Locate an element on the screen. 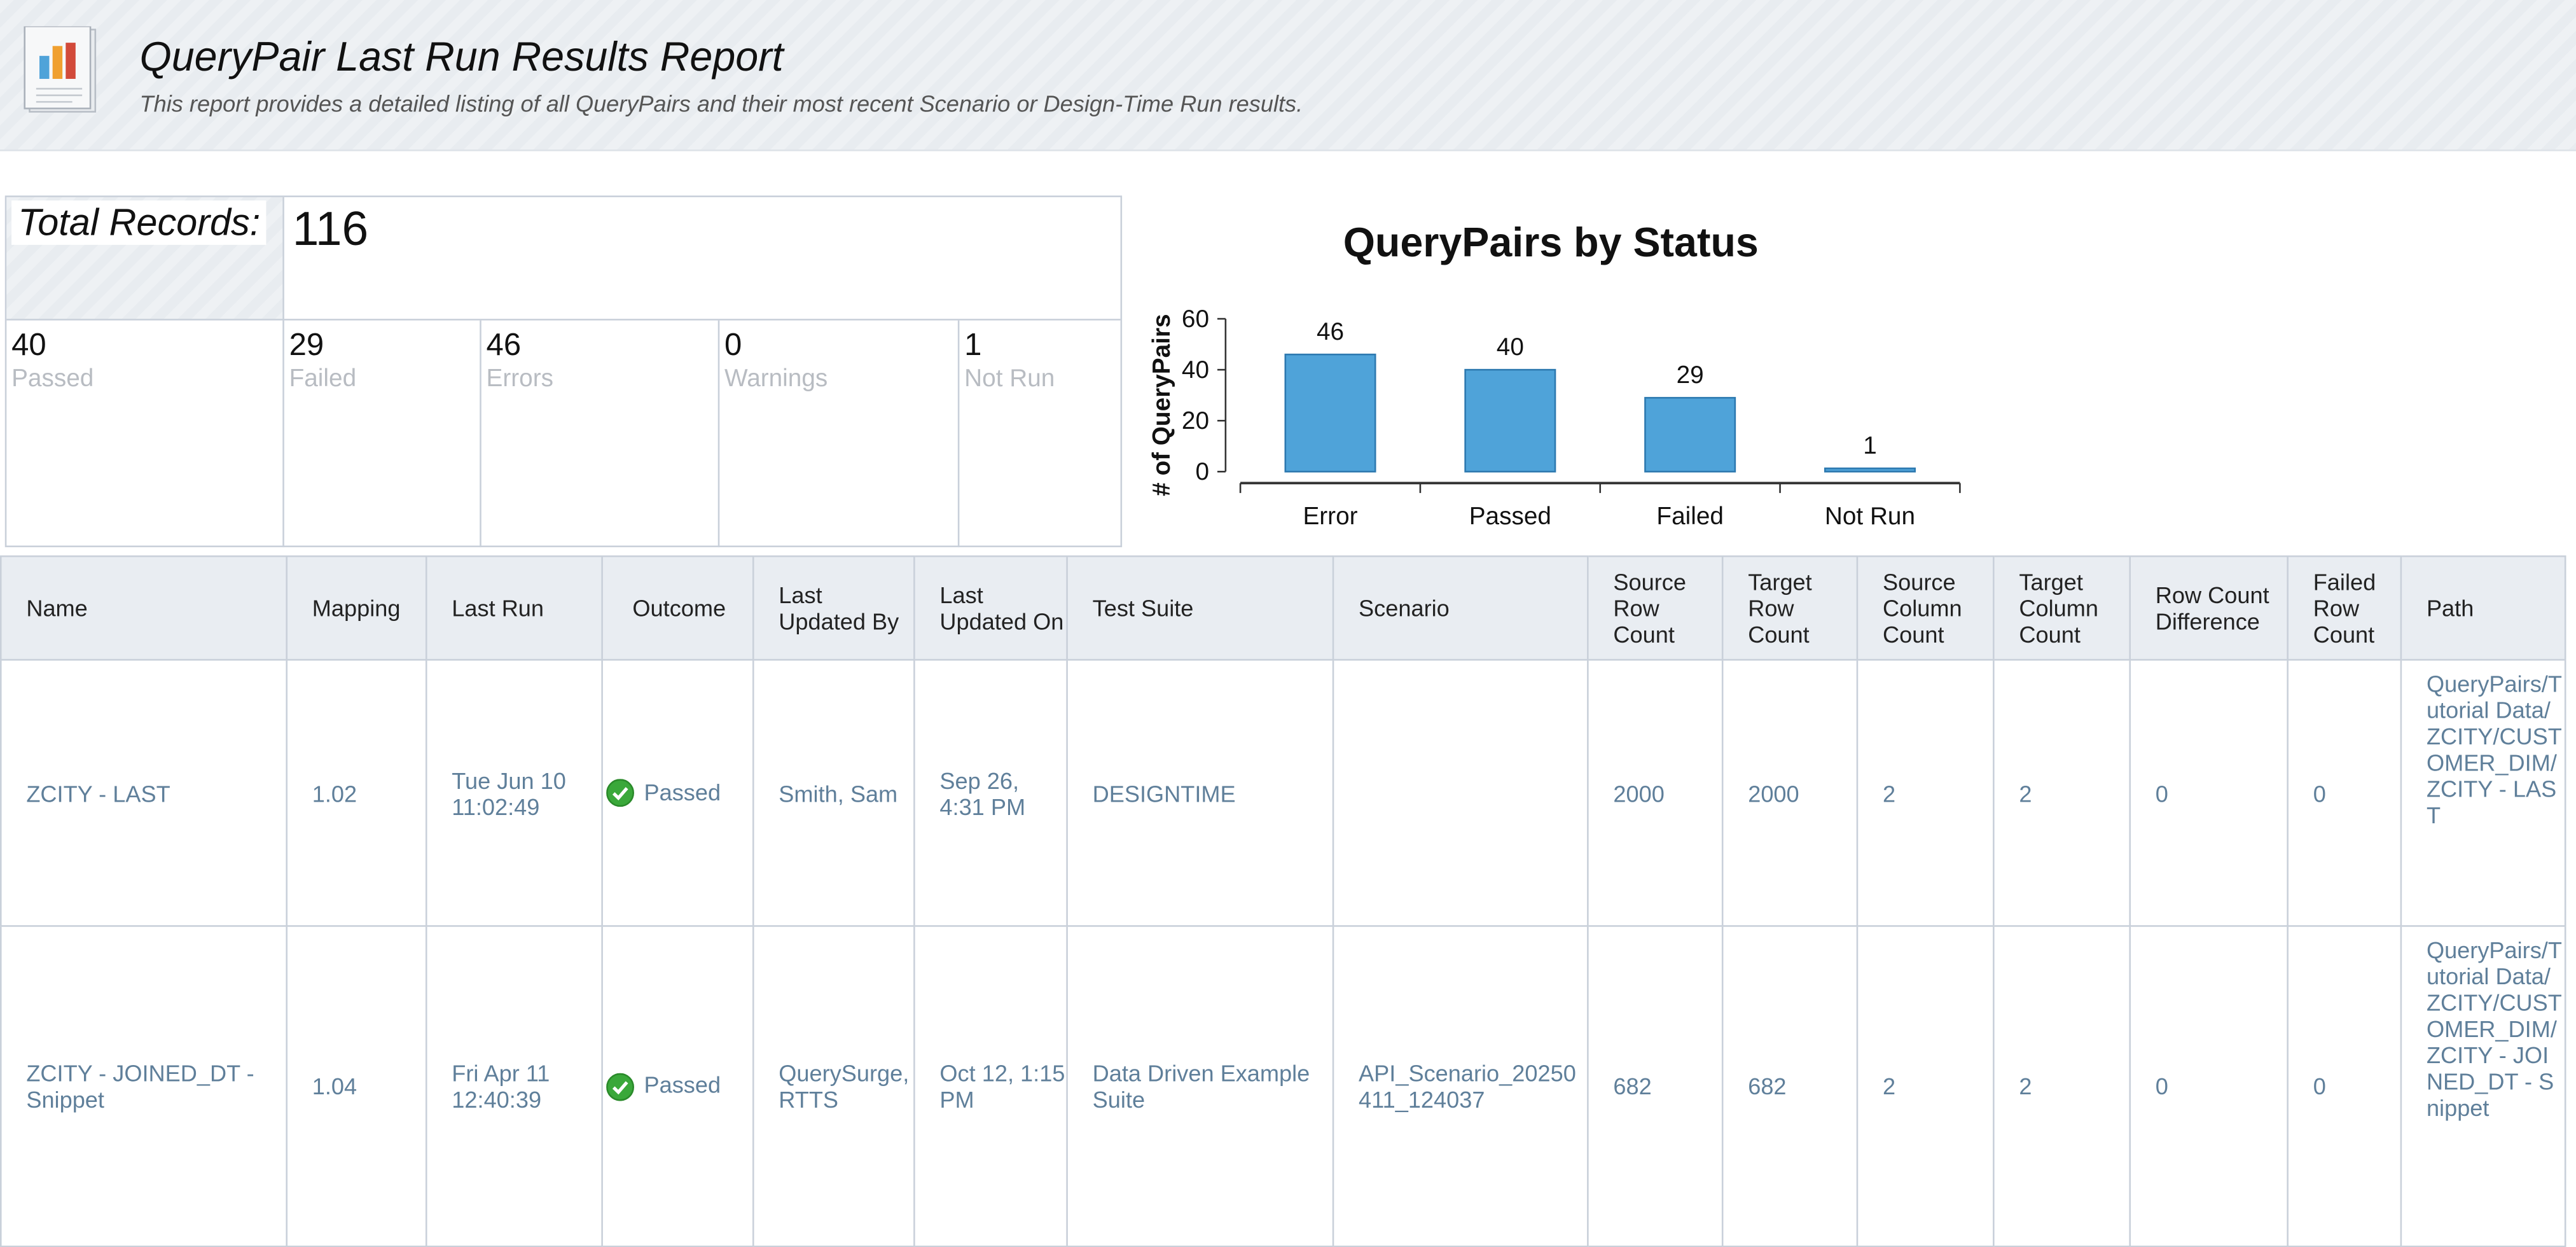 Image resolution: width=2576 pixels, height=1247 pixels. column-header-source-column-count: Source Column Count is located at coordinates (1925, 608).